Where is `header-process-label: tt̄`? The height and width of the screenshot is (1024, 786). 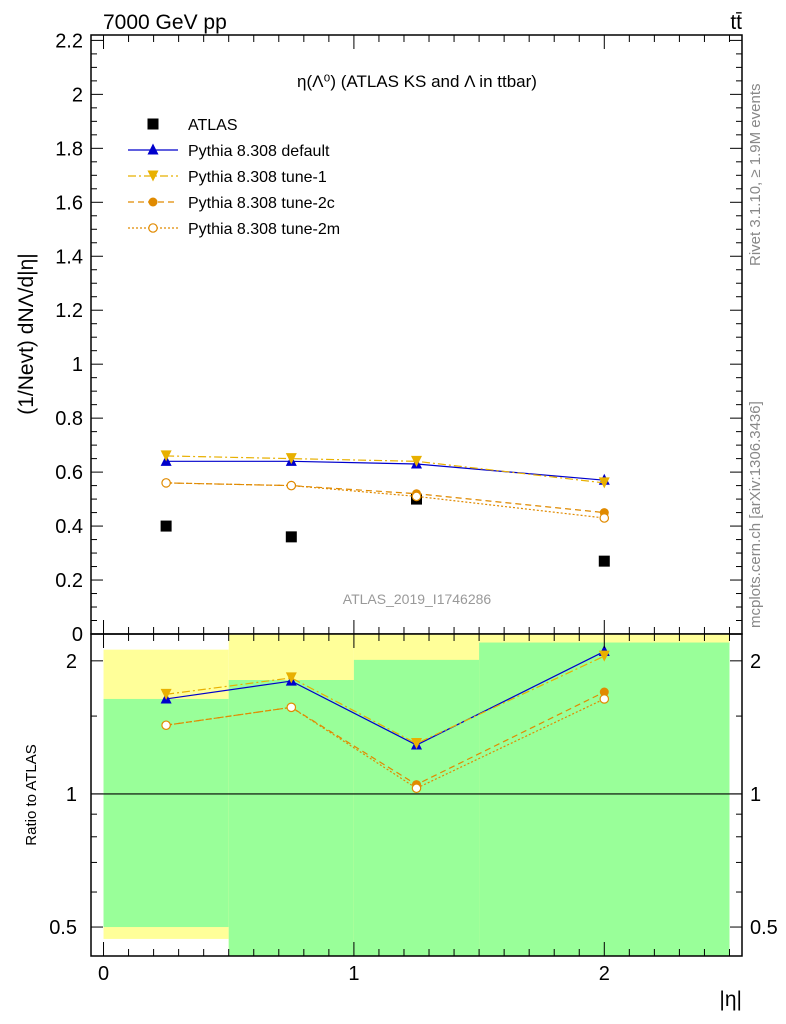 header-process-label: tt̄ is located at coordinates (736, 22).